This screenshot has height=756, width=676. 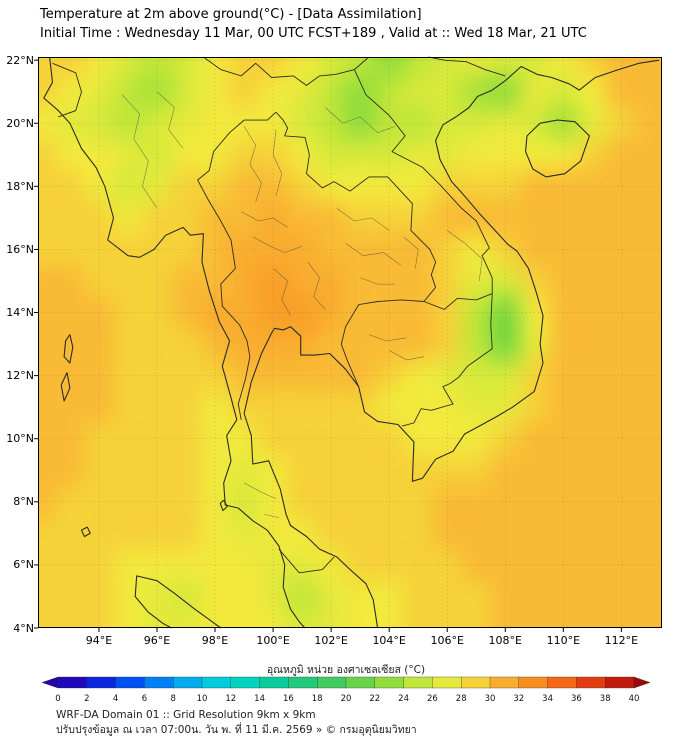 I want to click on colorbar-tick-label: 28, so click(x=461, y=699).